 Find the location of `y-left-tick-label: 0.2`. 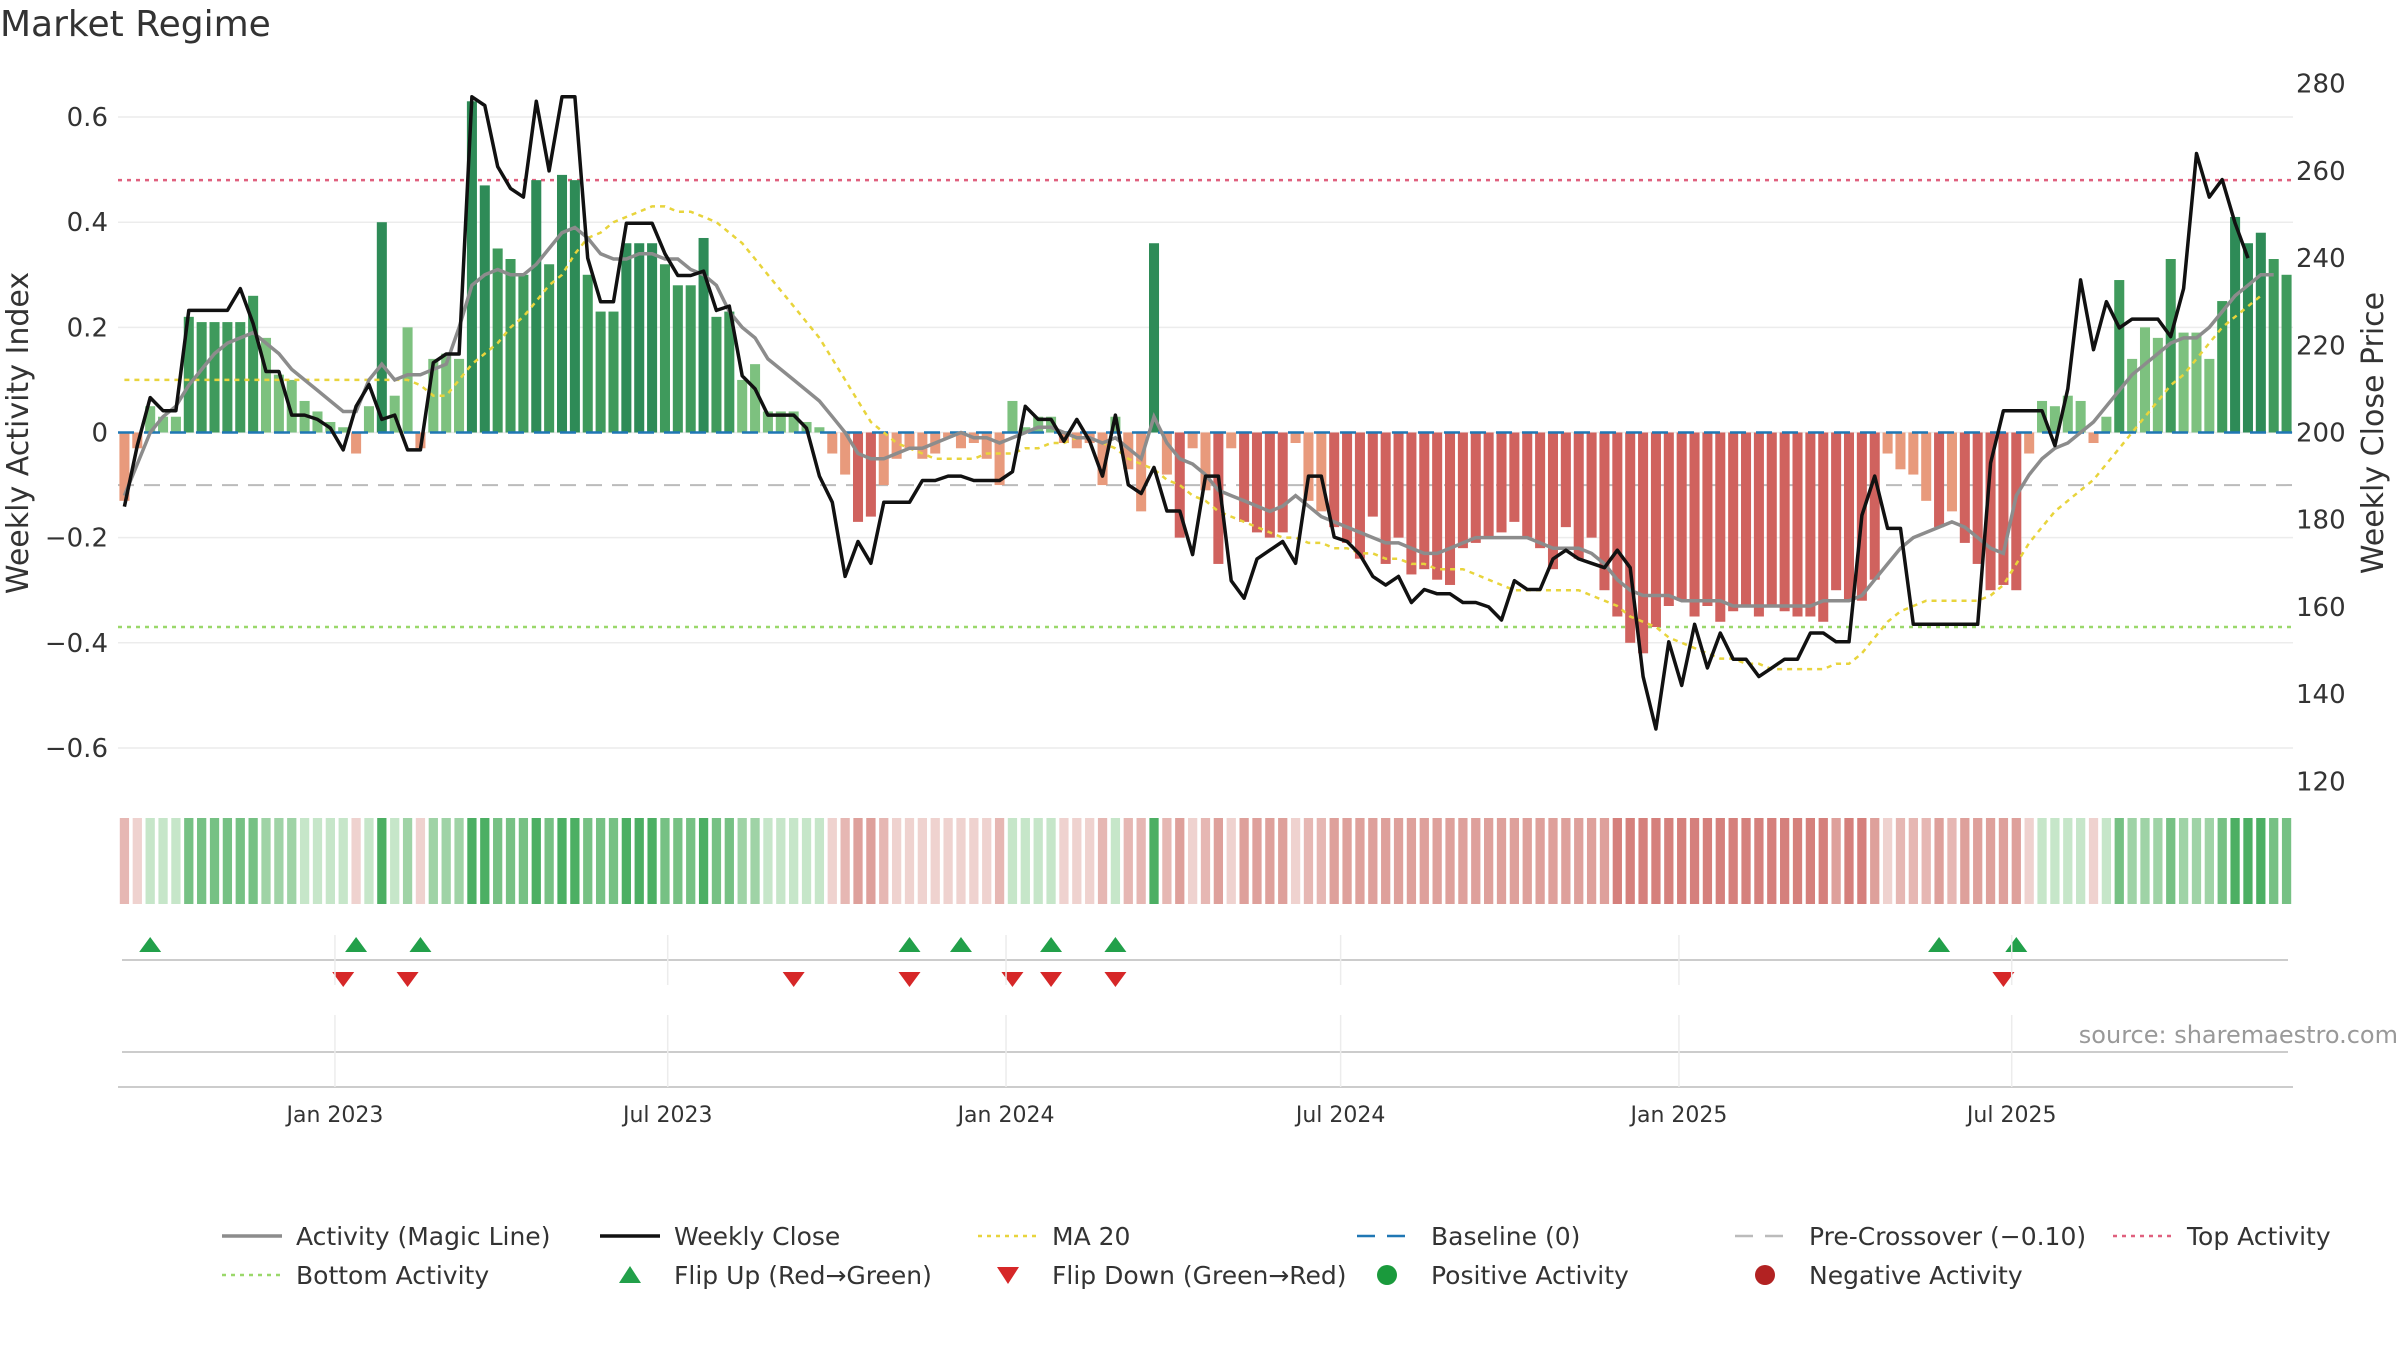

y-left-tick-label: 0.2 is located at coordinates (87, 328).